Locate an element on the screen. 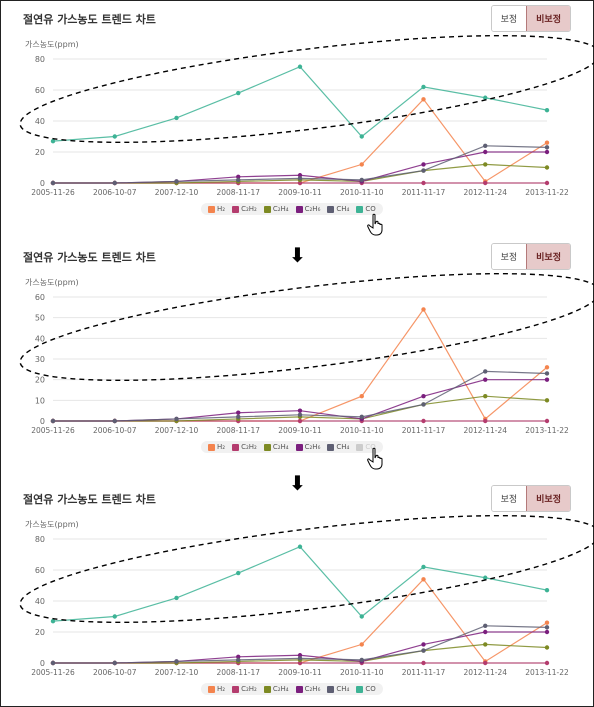  panel-title: 절연유 가스농도 트렌드 차트 is located at coordinates (89, 257).